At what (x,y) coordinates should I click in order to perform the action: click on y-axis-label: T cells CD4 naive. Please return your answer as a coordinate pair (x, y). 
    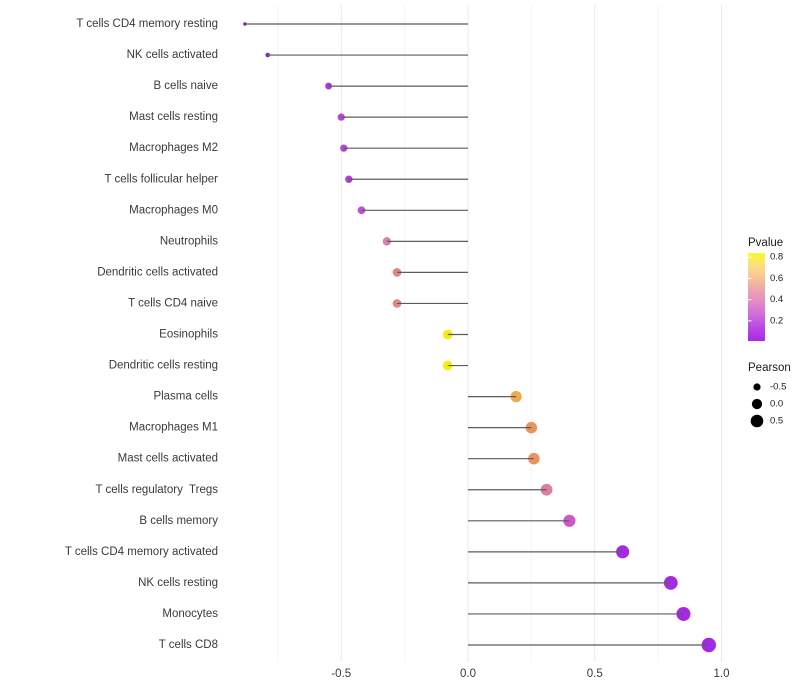
    Looking at the image, I should click on (173, 303).